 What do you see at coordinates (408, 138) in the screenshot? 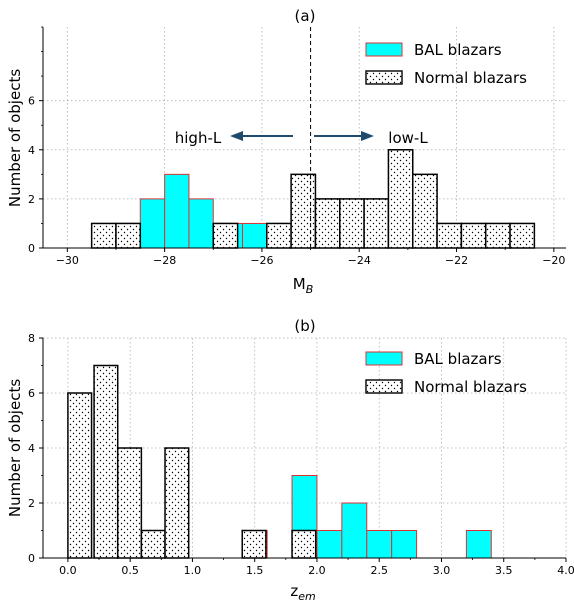
I see `low-l-label: low-L` at bounding box center [408, 138].